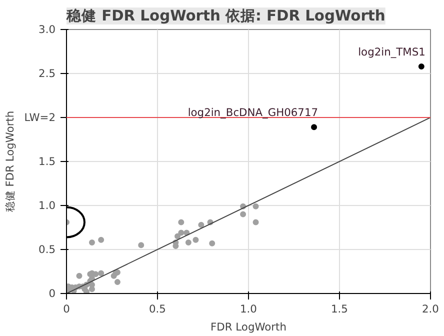 The image size is (444, 336). I want to click on x-axis-title: FDR LogWorth, so click(248, 327).